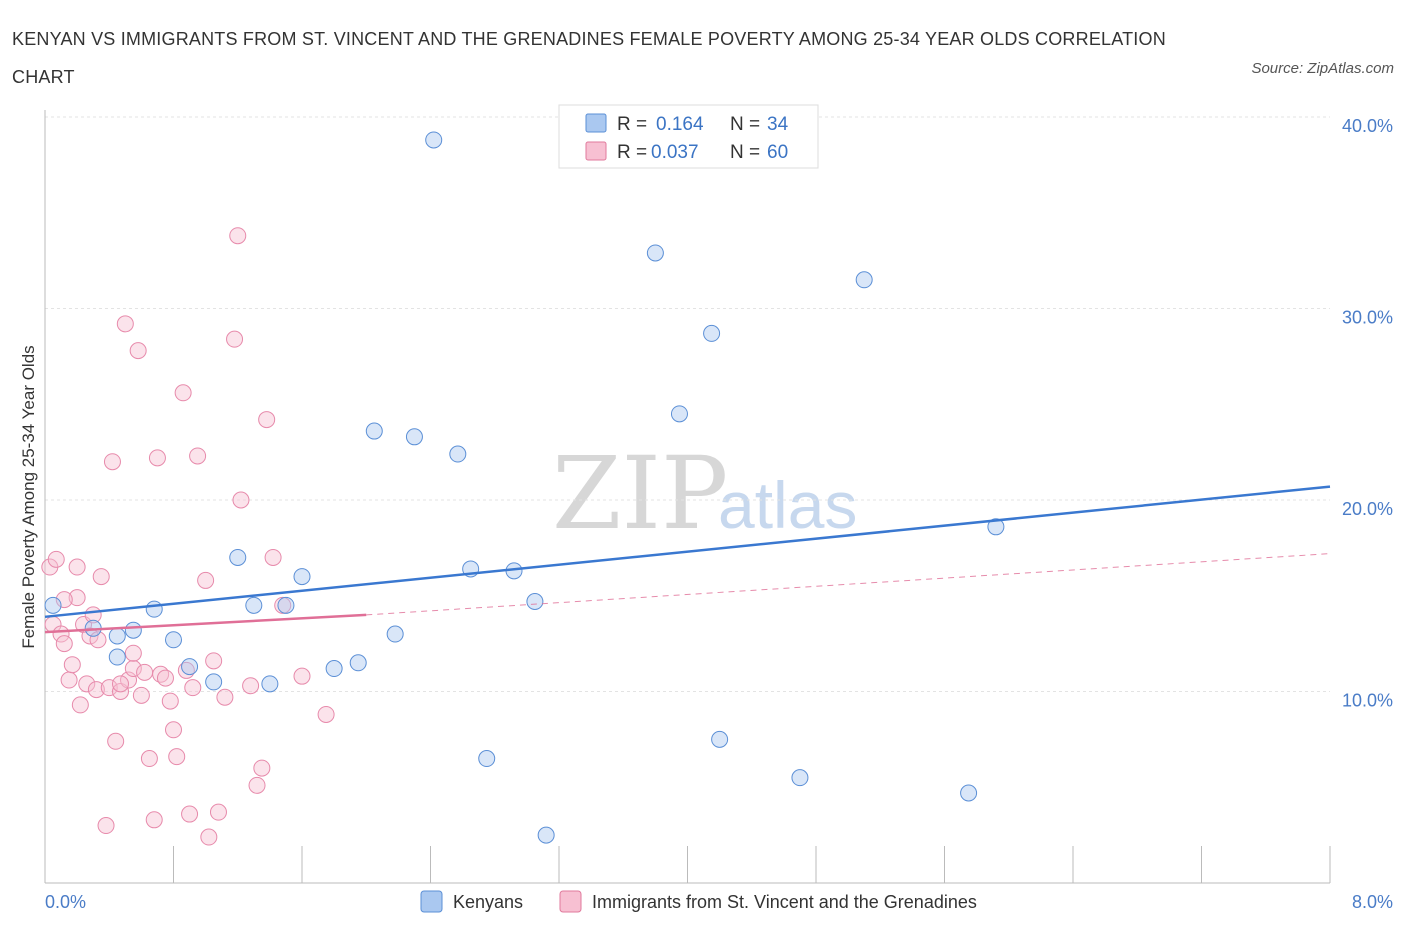 This screenshot has width=1406, height=930. I want to click on legend-n-value-kenyans: 34, so click(778, 124).